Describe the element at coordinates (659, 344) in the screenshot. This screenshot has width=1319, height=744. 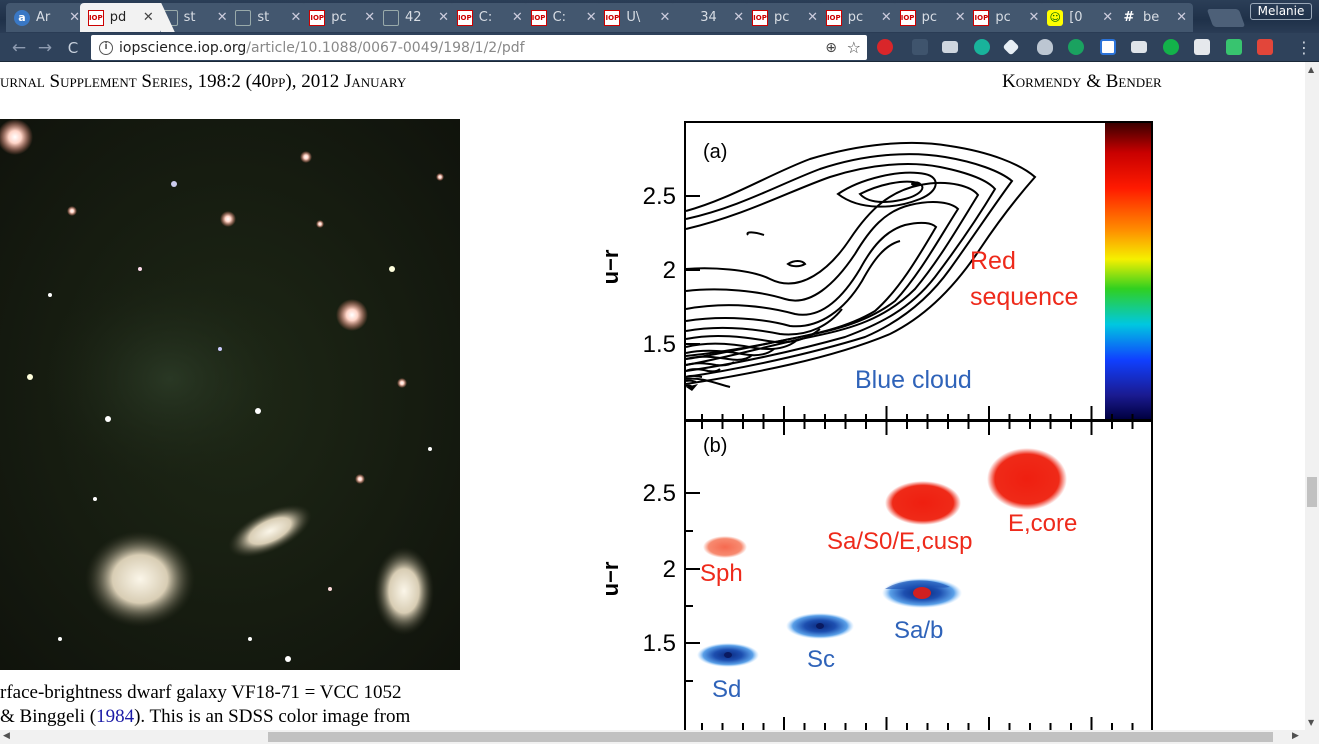
I see `ytick-a-1.5: 1.5` at that location.